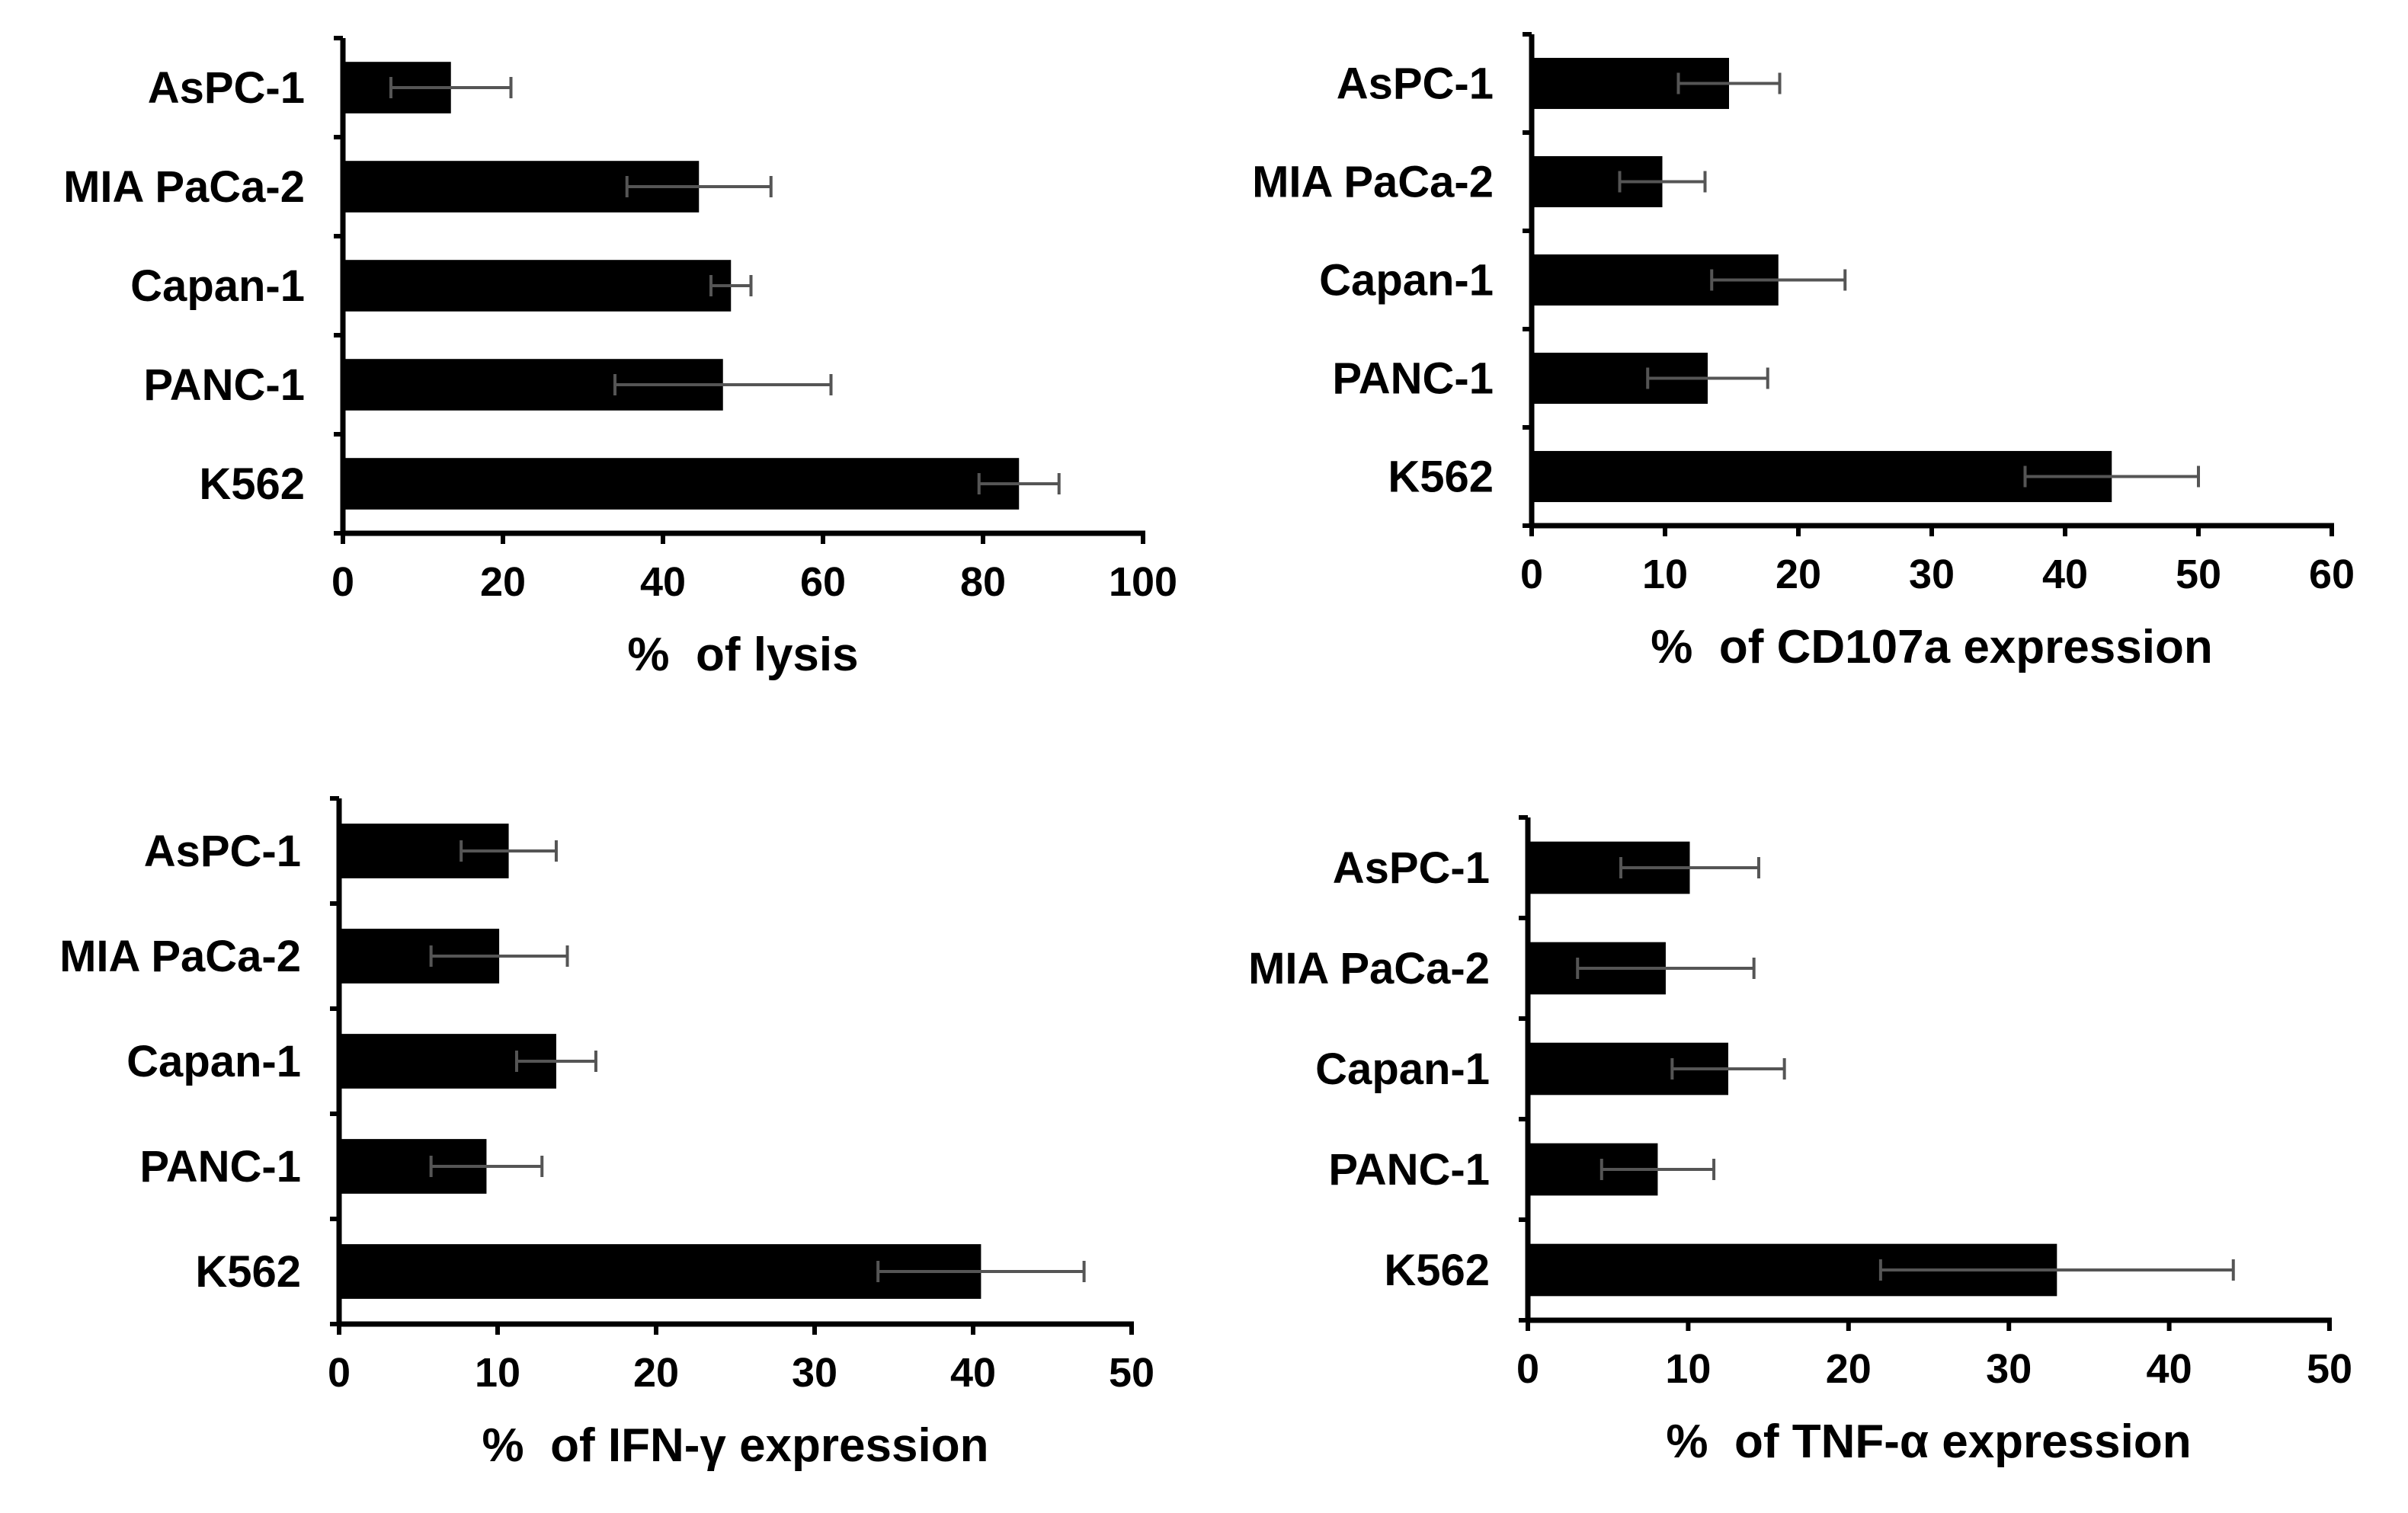 Image resolution: width=2408 pixels, height=1513 pixels. I want to click on x-axis-title: % of lysis, so click(742, 655).